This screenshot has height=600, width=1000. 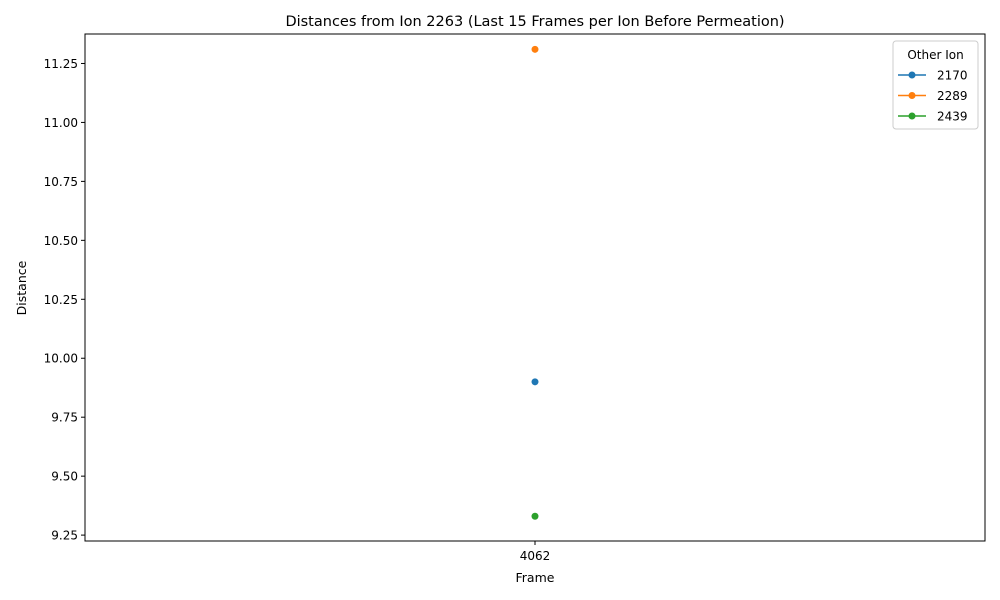 I want to click on legend: Other Ion 2170 2289 2439, so click(x=935, y=85).